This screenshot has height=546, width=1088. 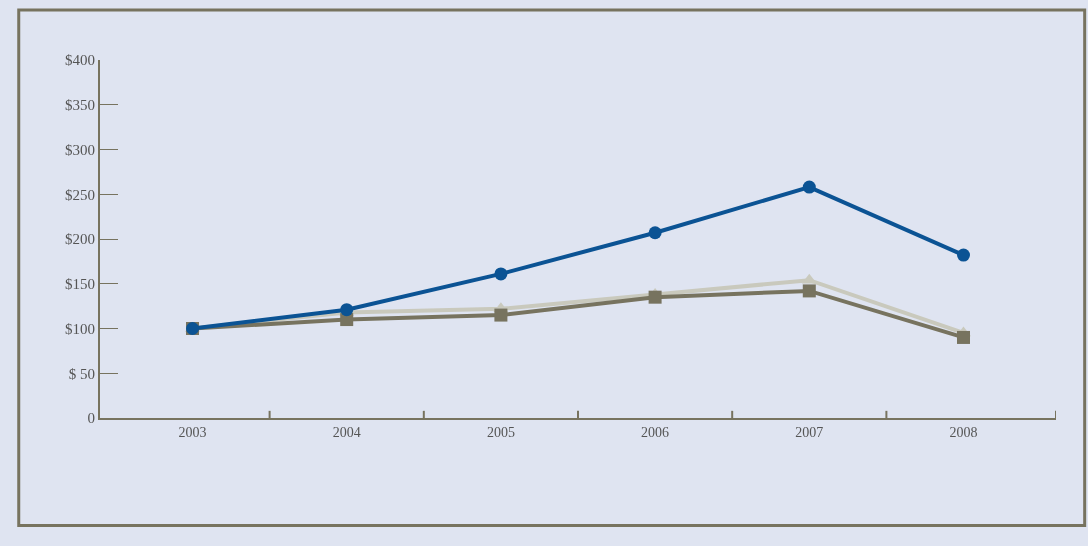 I want to click on x-tick-label: 2005, so click(x=500, y=432).